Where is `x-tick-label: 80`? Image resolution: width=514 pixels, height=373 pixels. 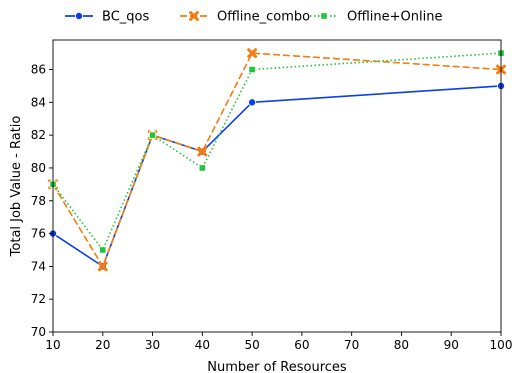 x-tick-label: 80 is located at coordinates (401, 345).